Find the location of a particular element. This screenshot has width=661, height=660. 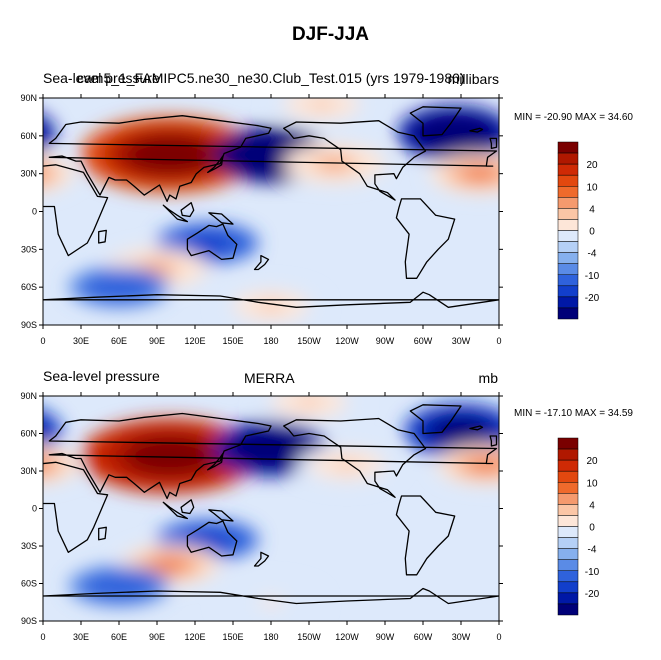

y-tick-label: 60S is located at coordinates (29, 584).